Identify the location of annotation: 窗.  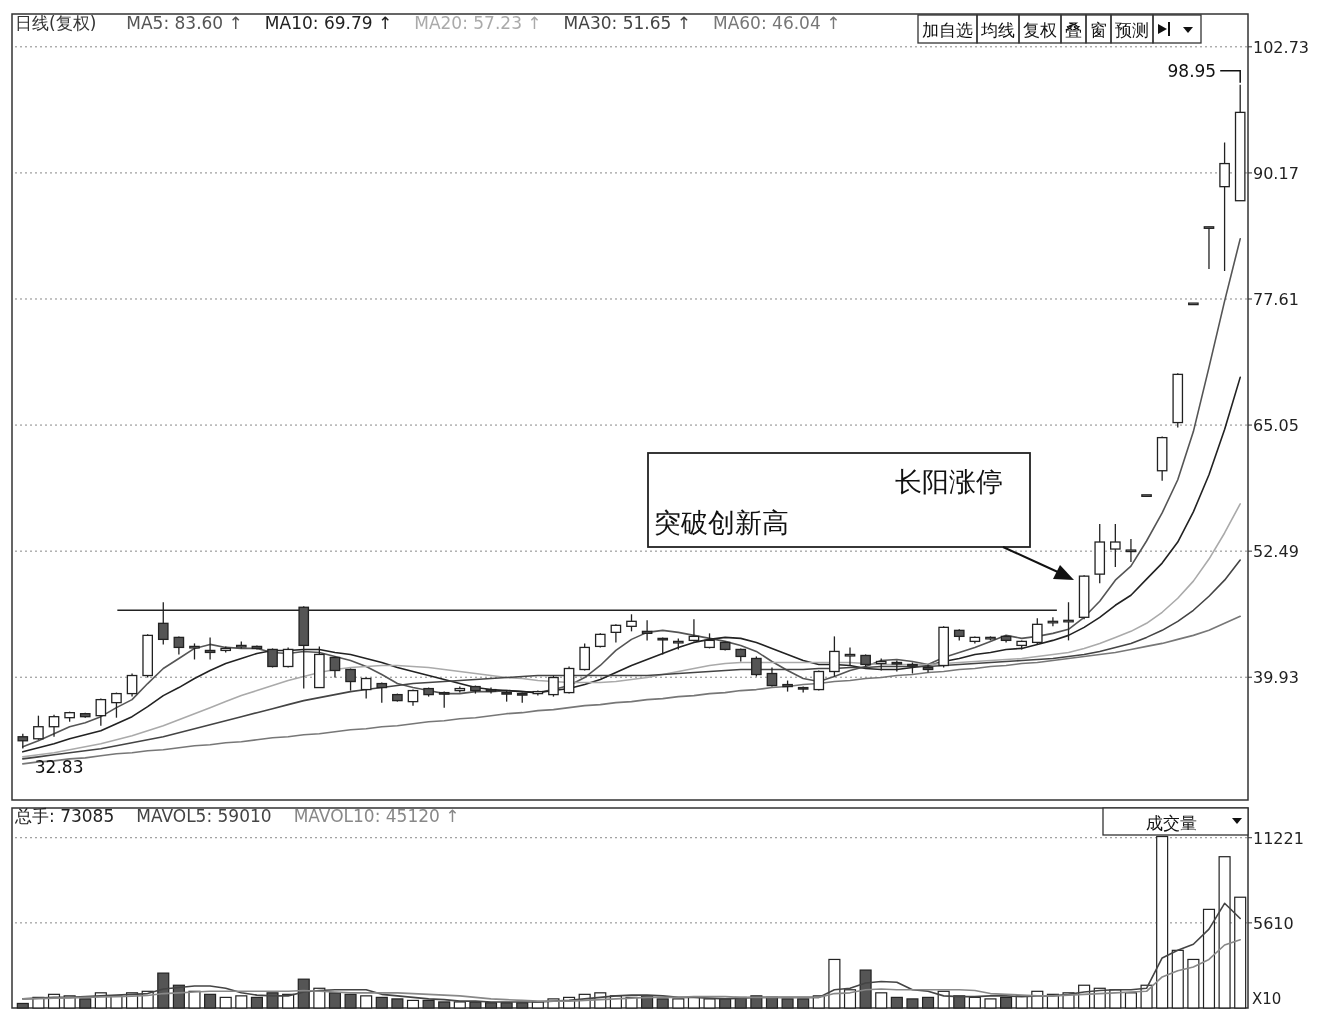
(1098, 30).